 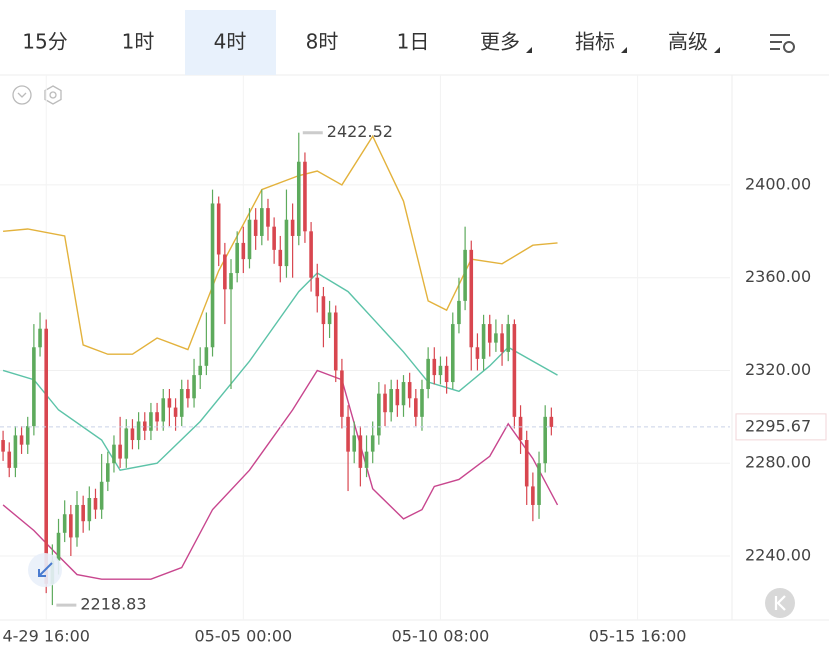 What do you see at coordinates (138, 42) in the screenshot?
I see `tab: 1时` at bounding box center [138, 42].